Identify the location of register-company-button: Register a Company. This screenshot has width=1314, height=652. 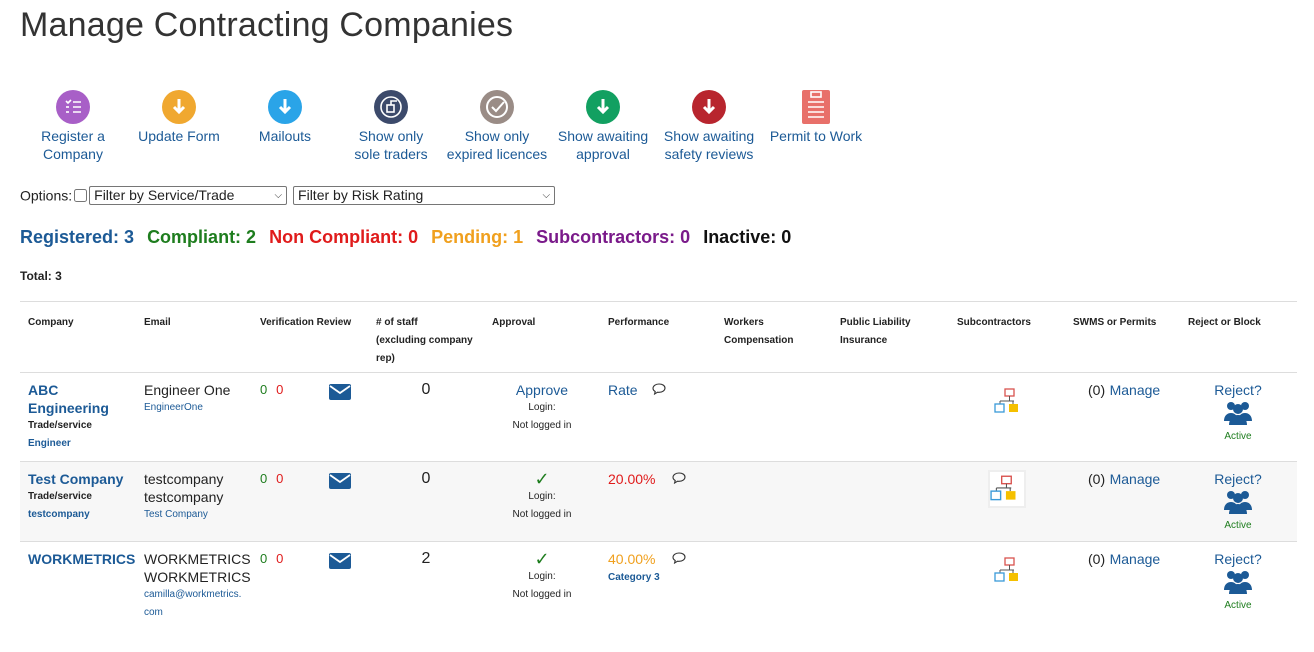
(73, 126).